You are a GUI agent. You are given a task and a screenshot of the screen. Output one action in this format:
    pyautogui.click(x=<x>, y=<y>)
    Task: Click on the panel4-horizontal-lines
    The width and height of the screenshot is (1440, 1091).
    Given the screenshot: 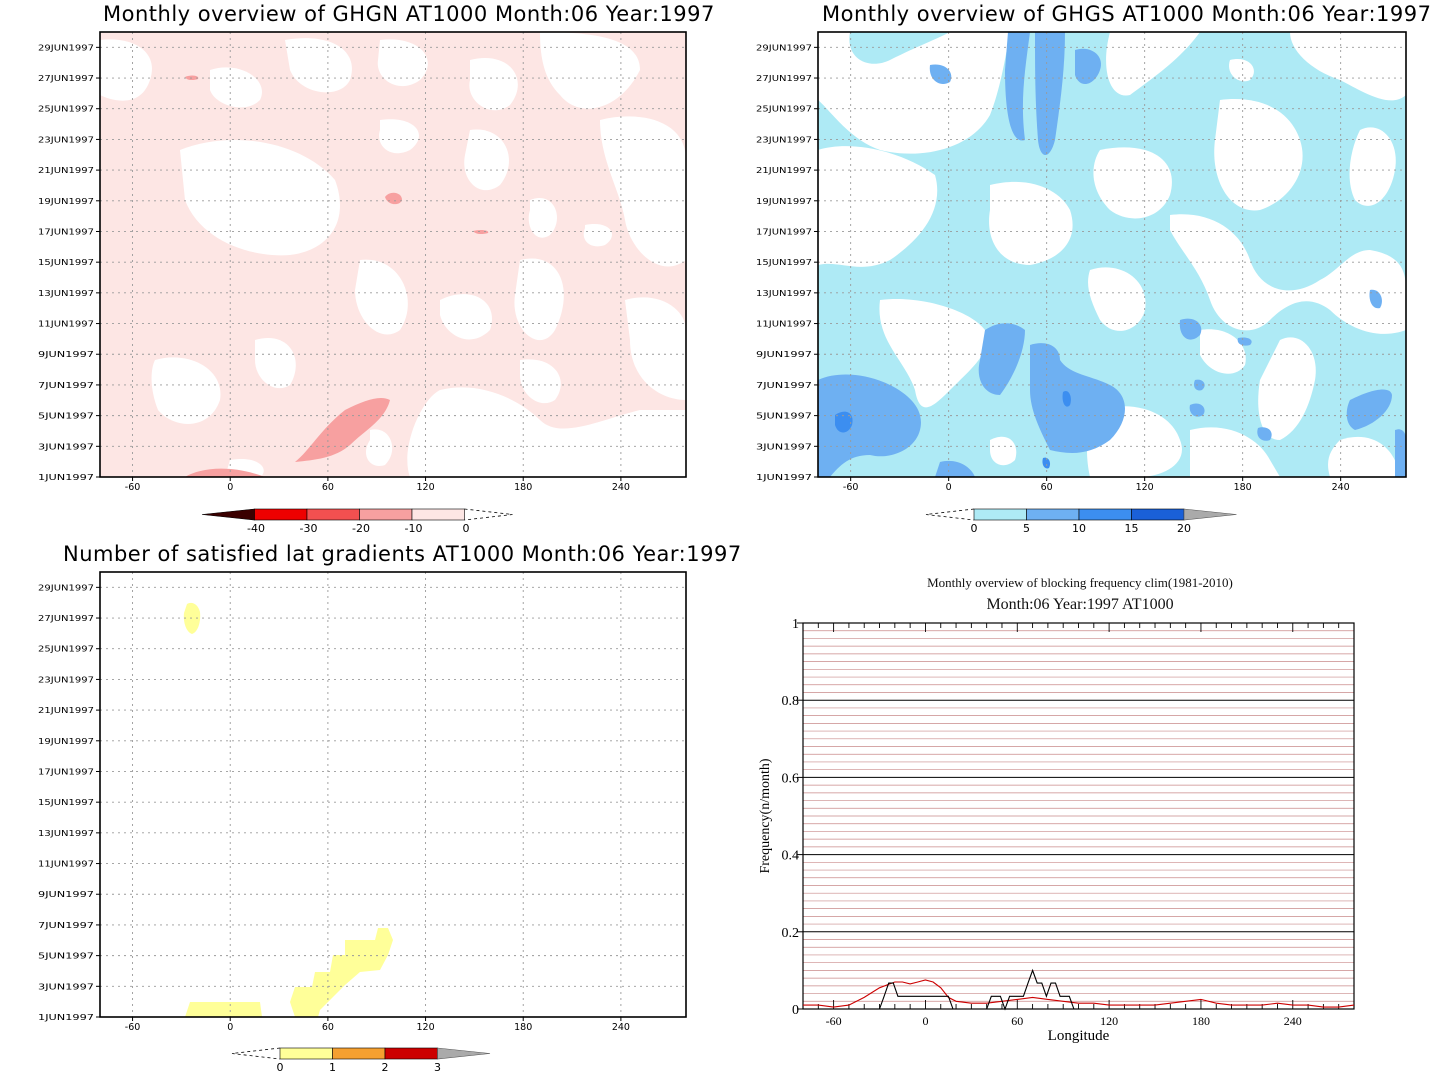 What is the action you would take?
    pyautogui.click(x=1078, y=816)
    